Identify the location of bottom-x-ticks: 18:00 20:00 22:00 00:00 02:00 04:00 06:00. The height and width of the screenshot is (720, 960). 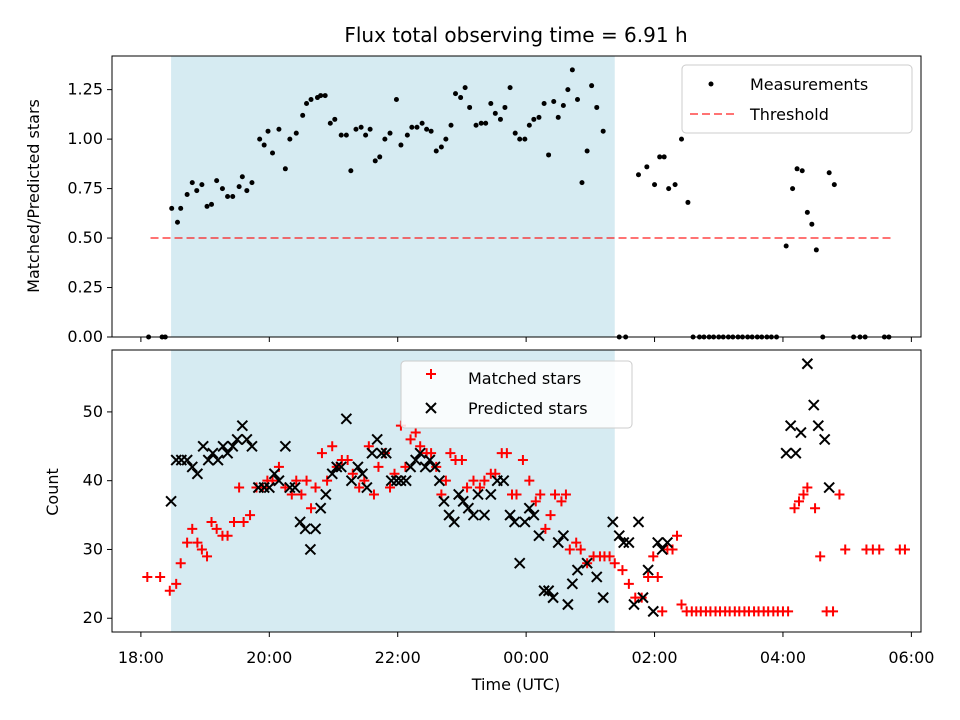
(526, 649).